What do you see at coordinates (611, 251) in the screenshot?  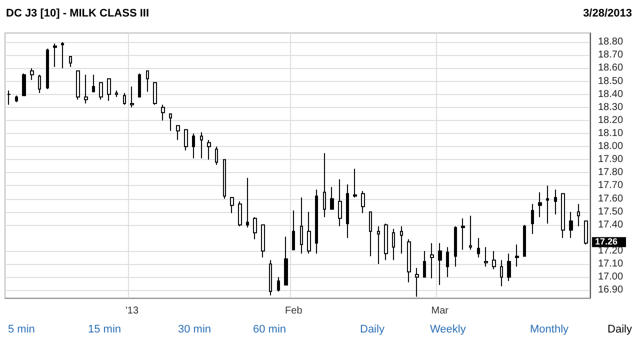 I see `y-tick-label: 17.20` at bounding box center [611, 251].